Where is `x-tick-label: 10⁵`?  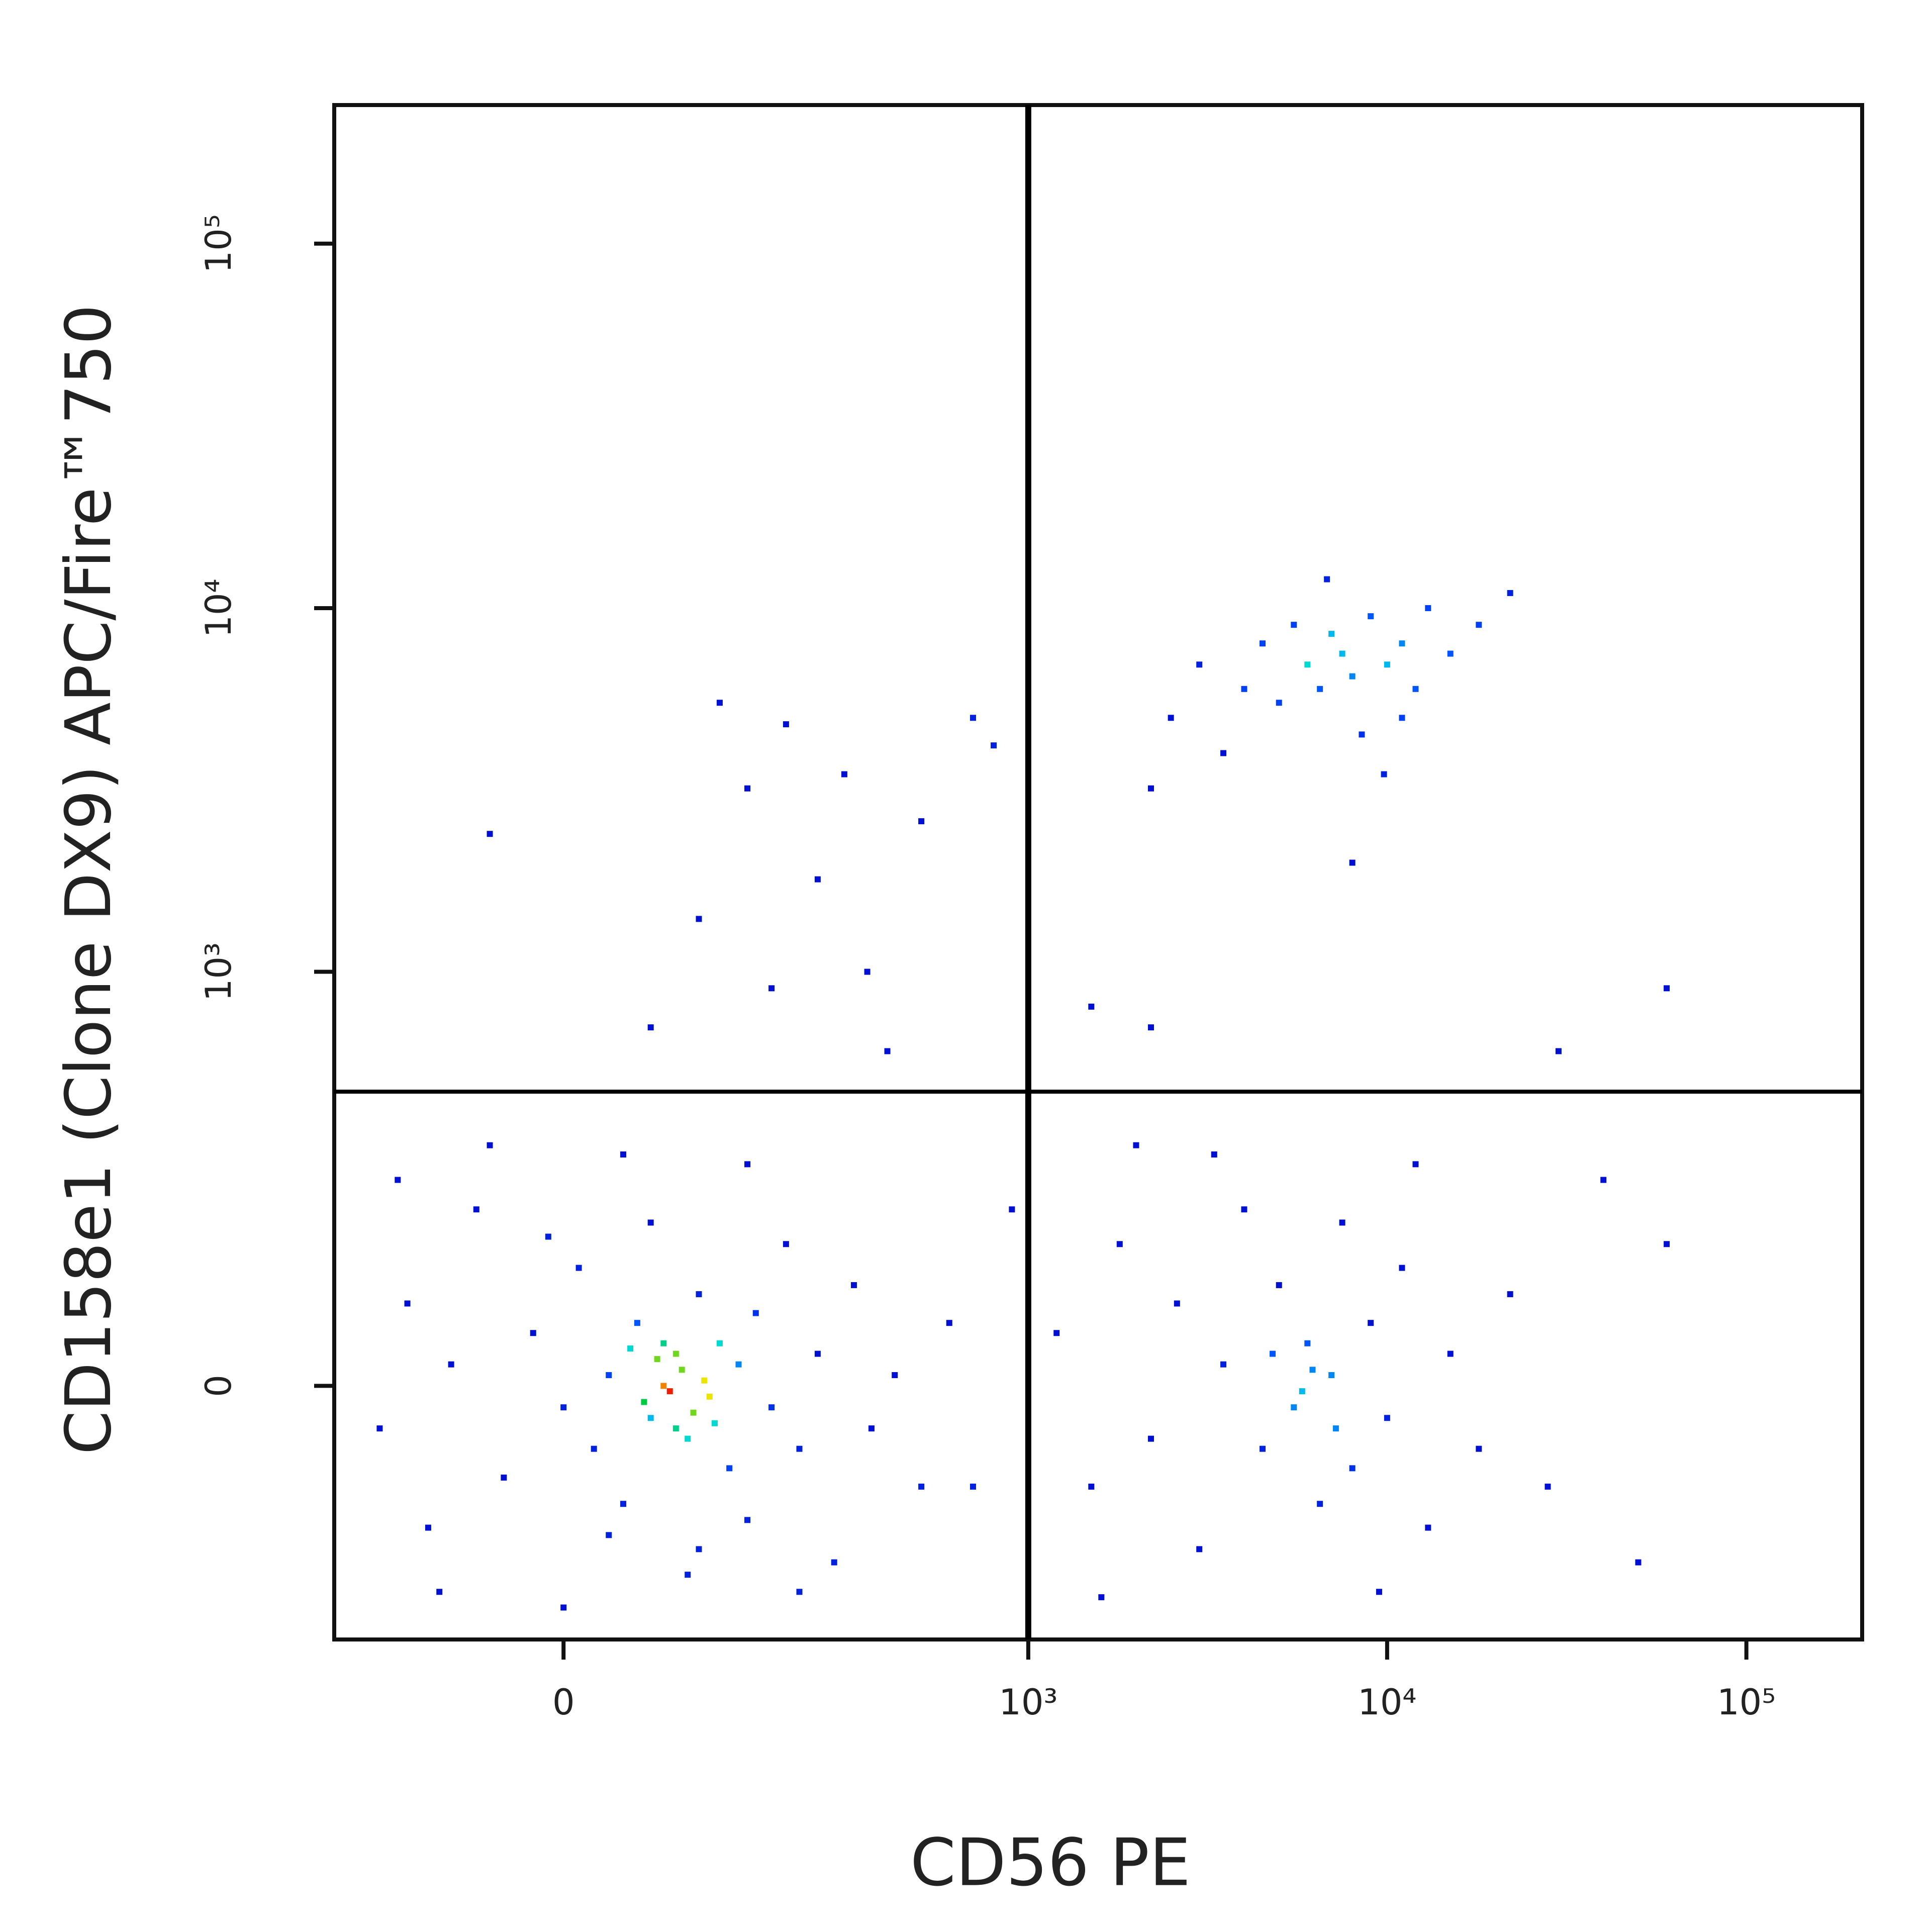 x-tick-label: 10⁵ is located at coordinates (1746, 1702).